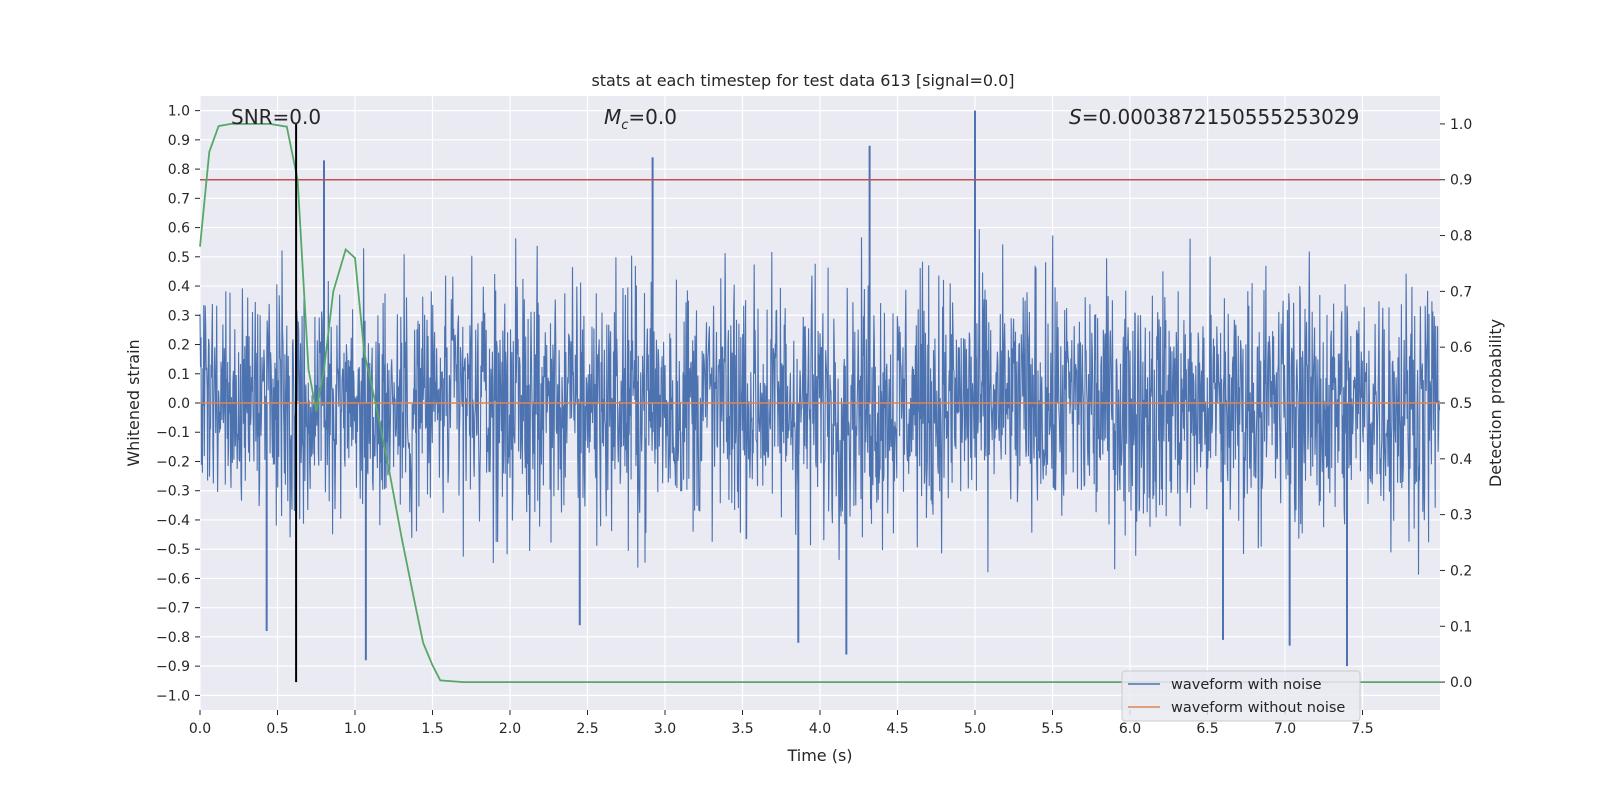 The width and height of the screenshot is (1600, 800). I want to click on x-axis-label: Time (s), so click(819, 755).